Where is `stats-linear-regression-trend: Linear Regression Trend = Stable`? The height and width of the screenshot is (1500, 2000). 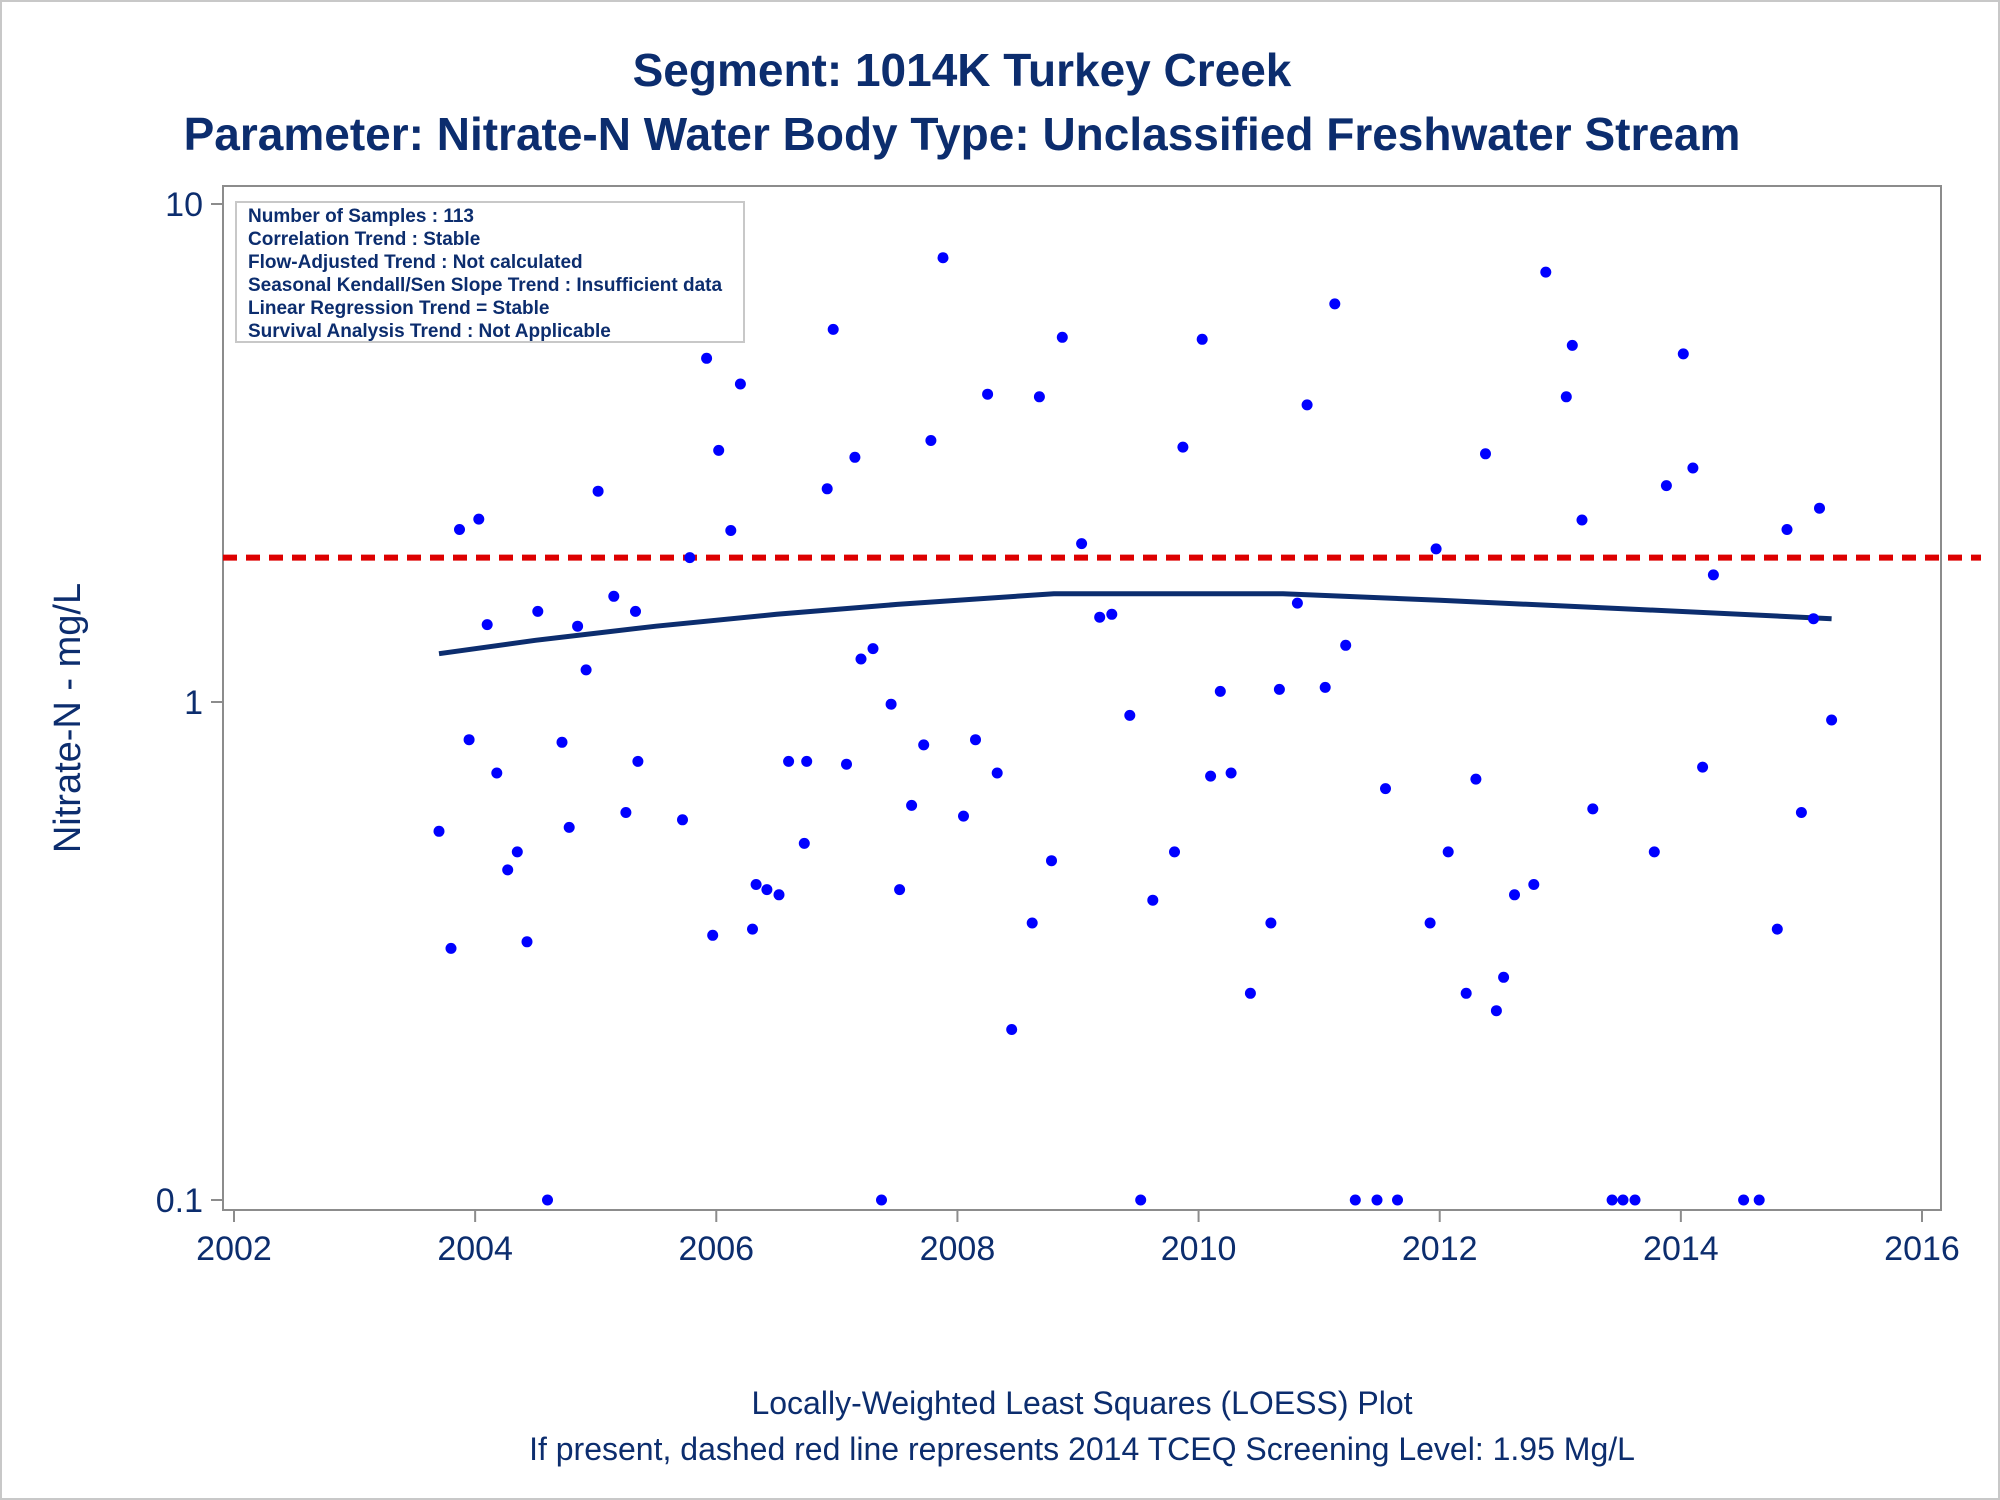
stats-linear-regression-trend: Linear Regression Trend = Stable is located at coordinates (398, 308).